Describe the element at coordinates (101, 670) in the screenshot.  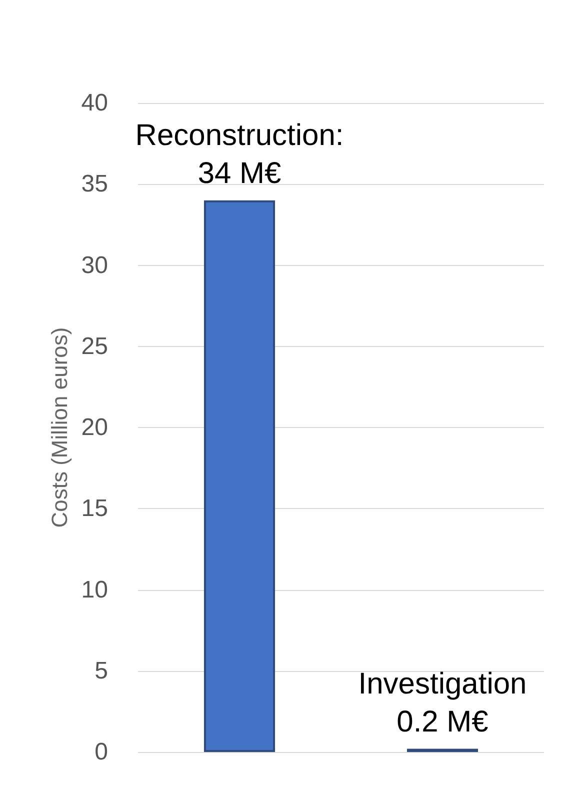
I see `y-tick-label: 5` at that location.